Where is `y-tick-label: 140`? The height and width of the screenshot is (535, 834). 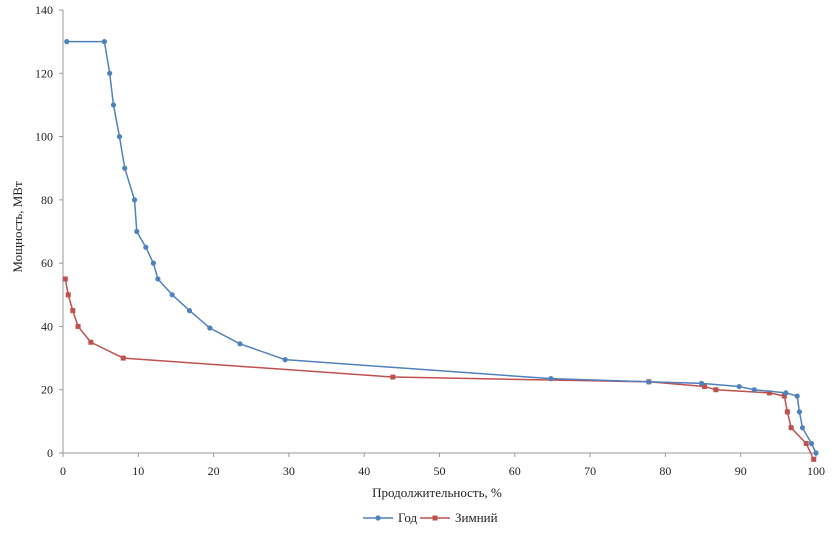 y-tick-label: 140 is located at coordinates (44, 10).